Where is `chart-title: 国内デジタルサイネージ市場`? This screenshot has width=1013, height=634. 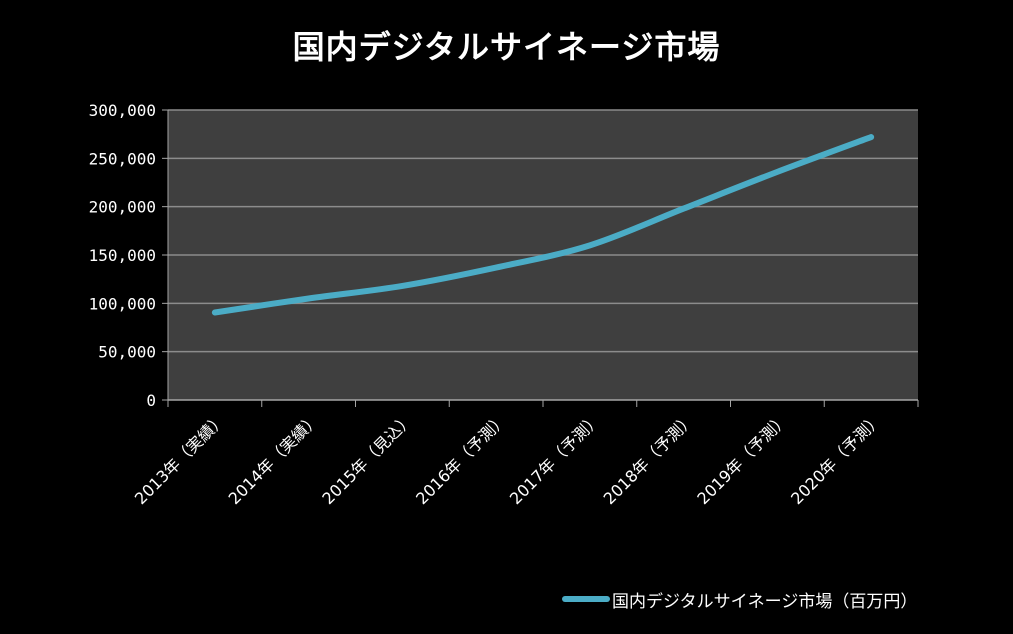 chart-title: 国内デジタルサイネージ市場 is located at coordinates (506, 47).